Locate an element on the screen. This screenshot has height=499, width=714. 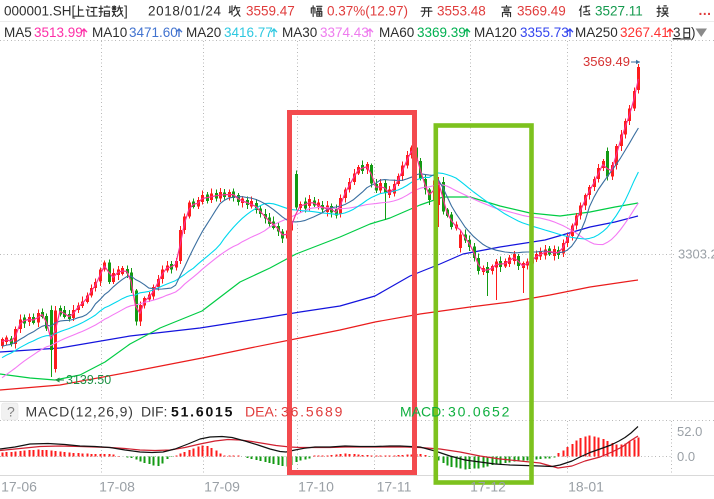
svg-text: 18-01 is located at coordinates (586, 487).